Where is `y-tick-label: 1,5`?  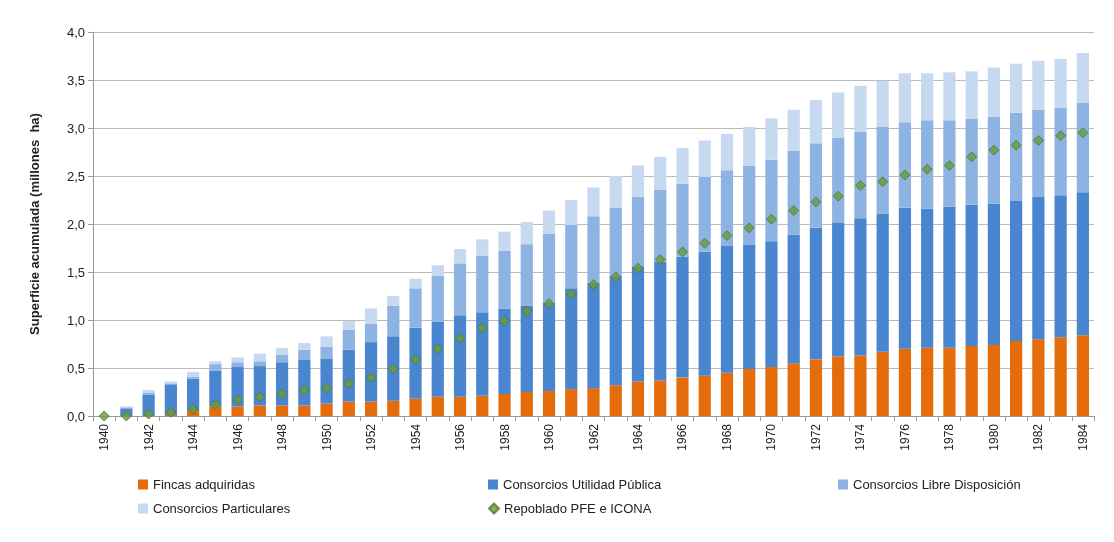 y-tick-label: 1,5 is located at coordinates (75, 272).